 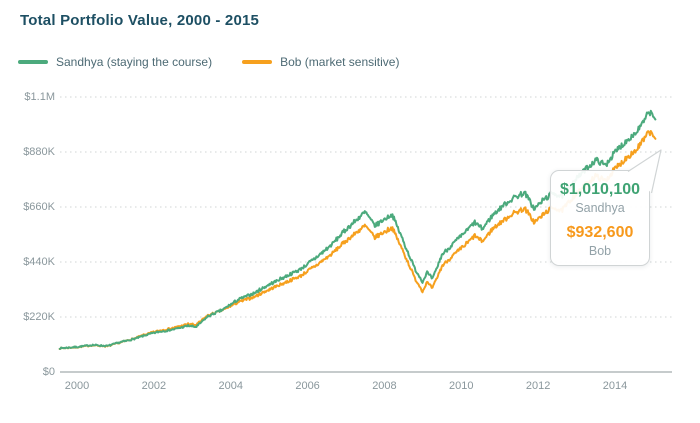 I want to click on bob-final-value: $932,600, so click(x=600, y=232).